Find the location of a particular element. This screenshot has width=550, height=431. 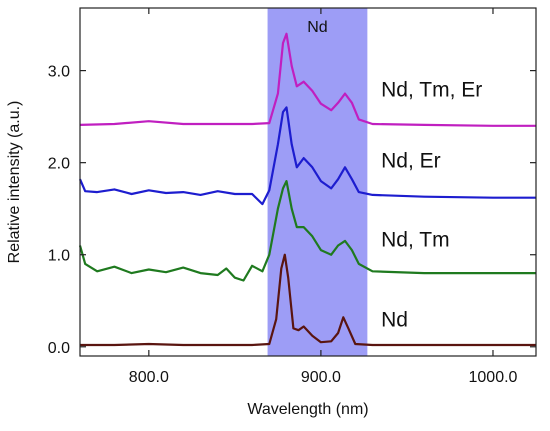

series-annotation-0: Nd, Tm, Er is located at coordinates (431, 89).